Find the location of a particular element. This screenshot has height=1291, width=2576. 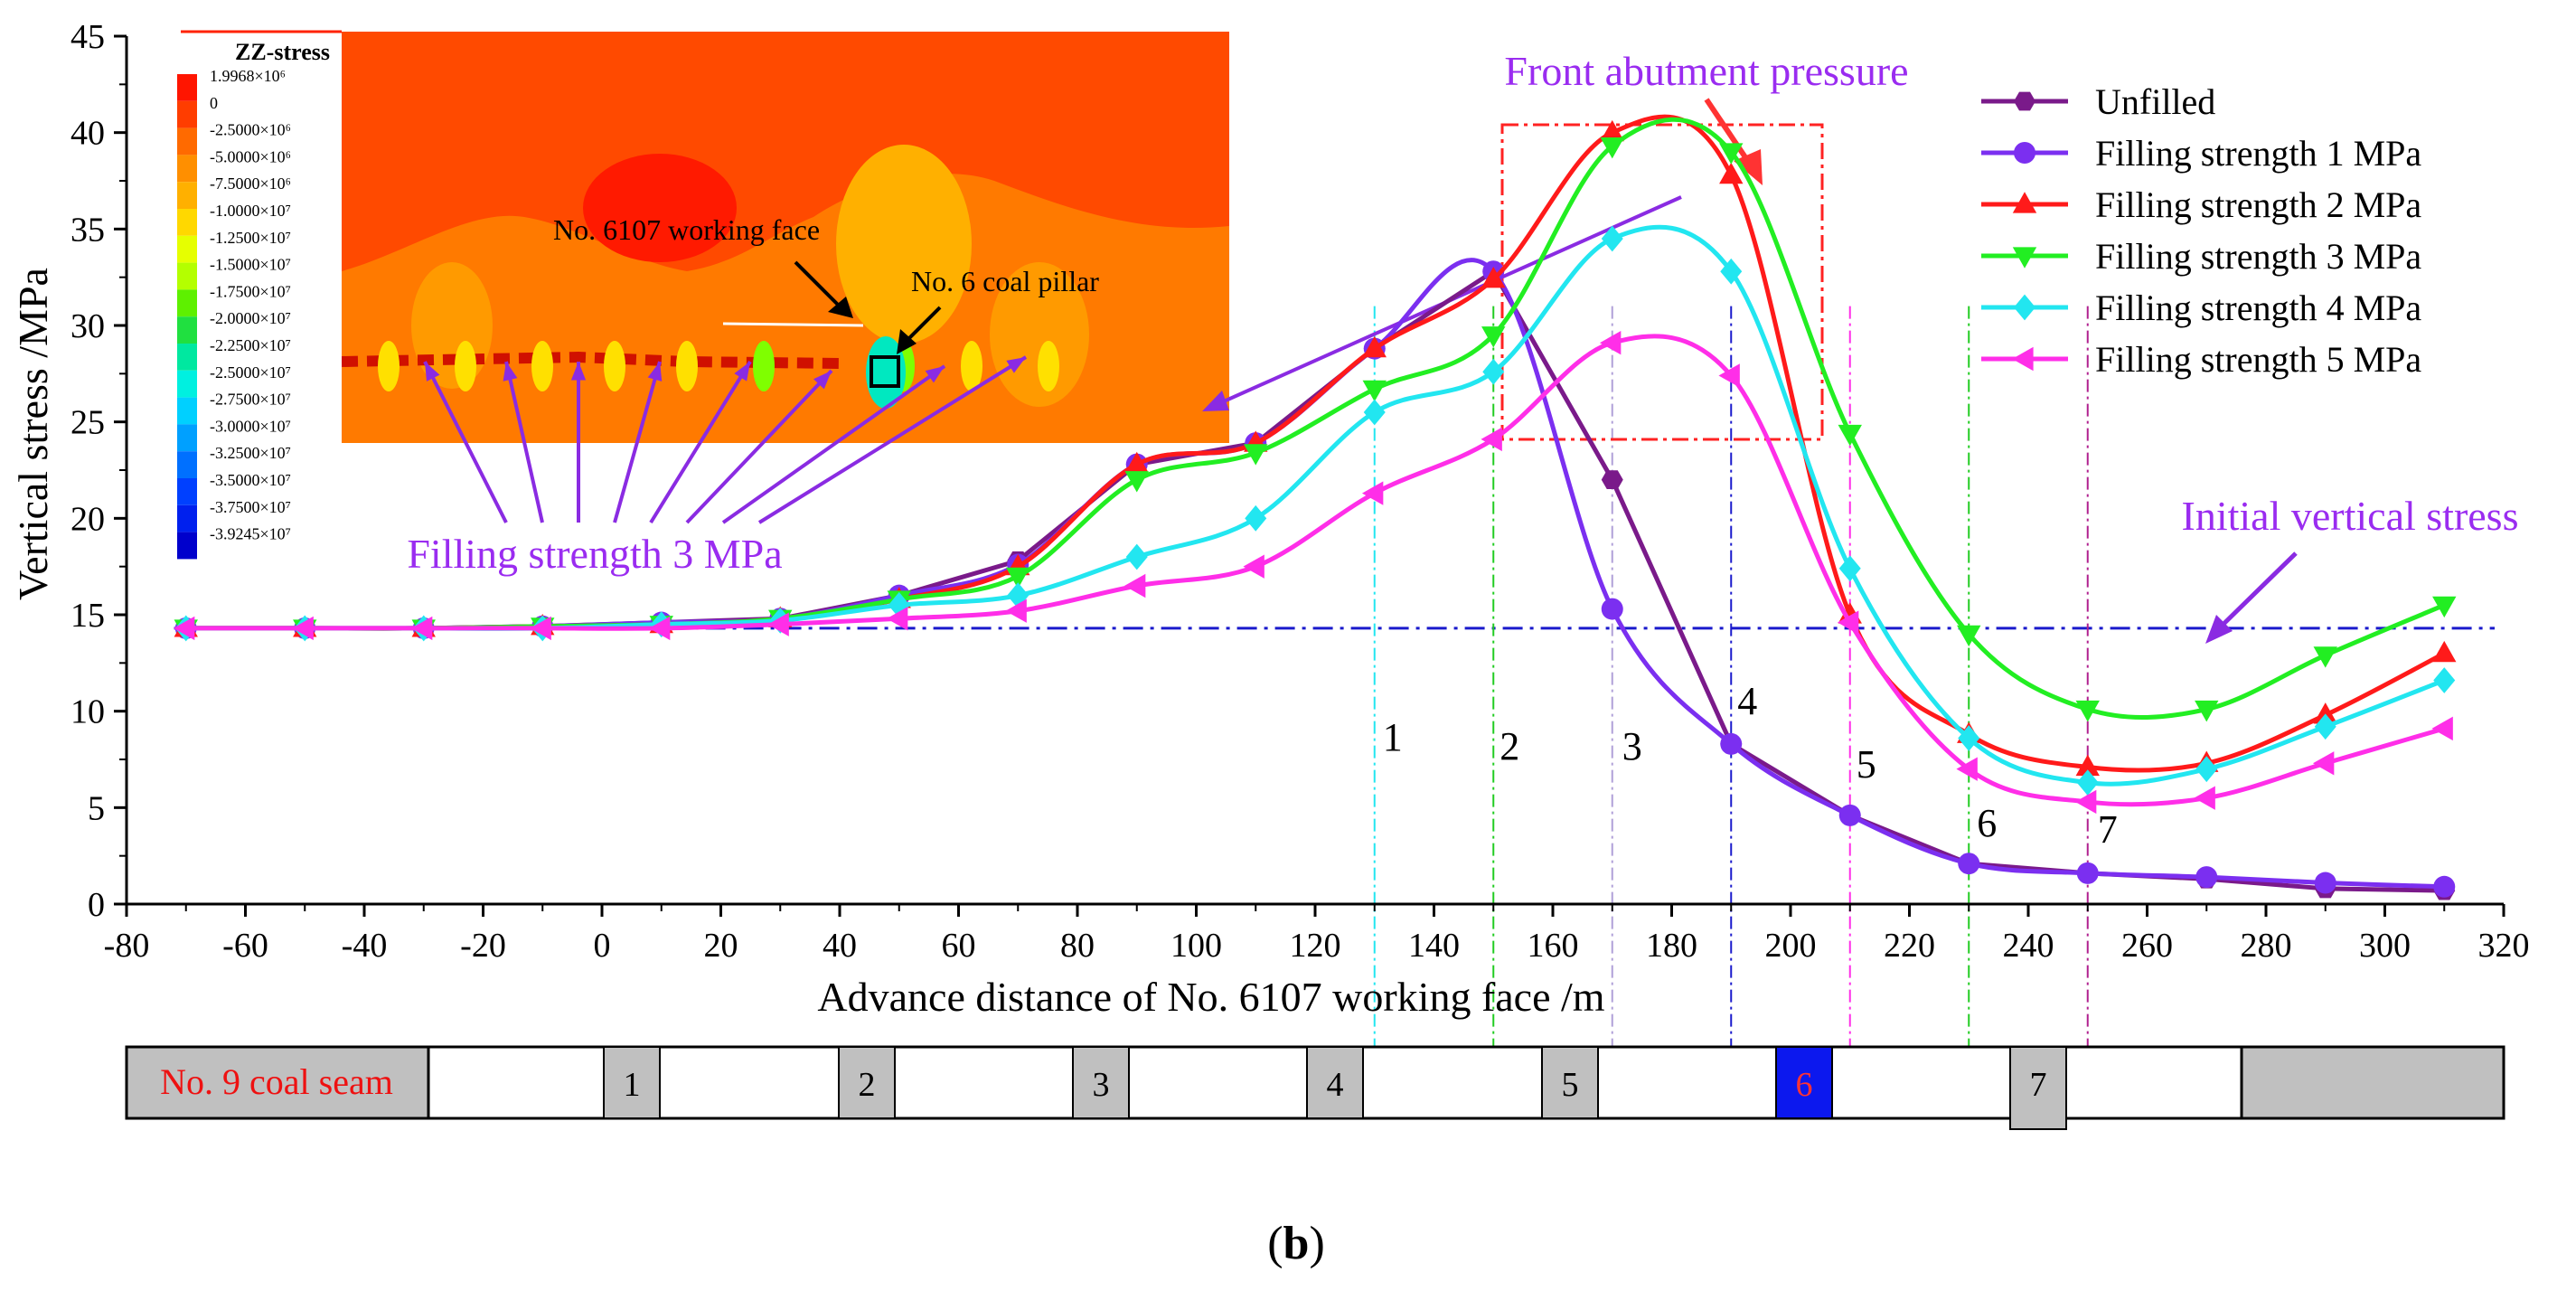

strip-pillar-label-3: 3 is located at coordinates (1102, 1085).